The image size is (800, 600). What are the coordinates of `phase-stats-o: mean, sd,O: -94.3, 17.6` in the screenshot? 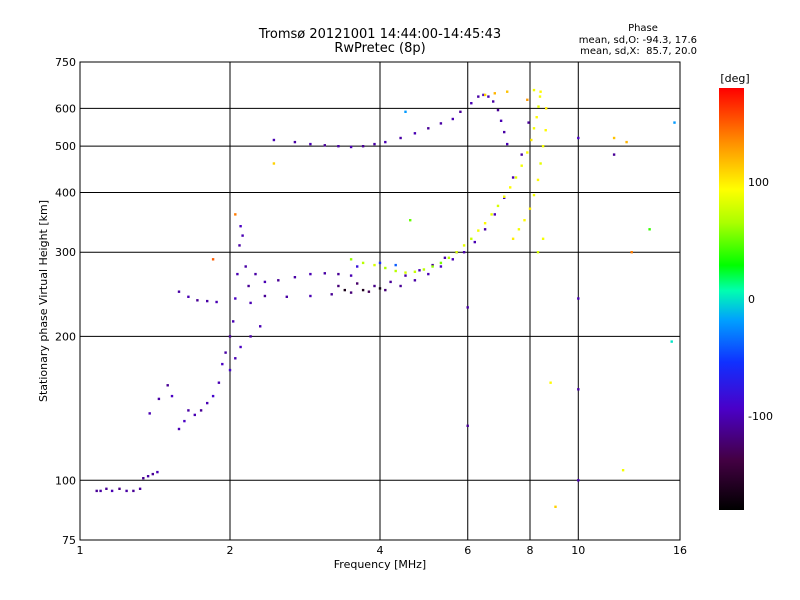 It's located at (638, 40).